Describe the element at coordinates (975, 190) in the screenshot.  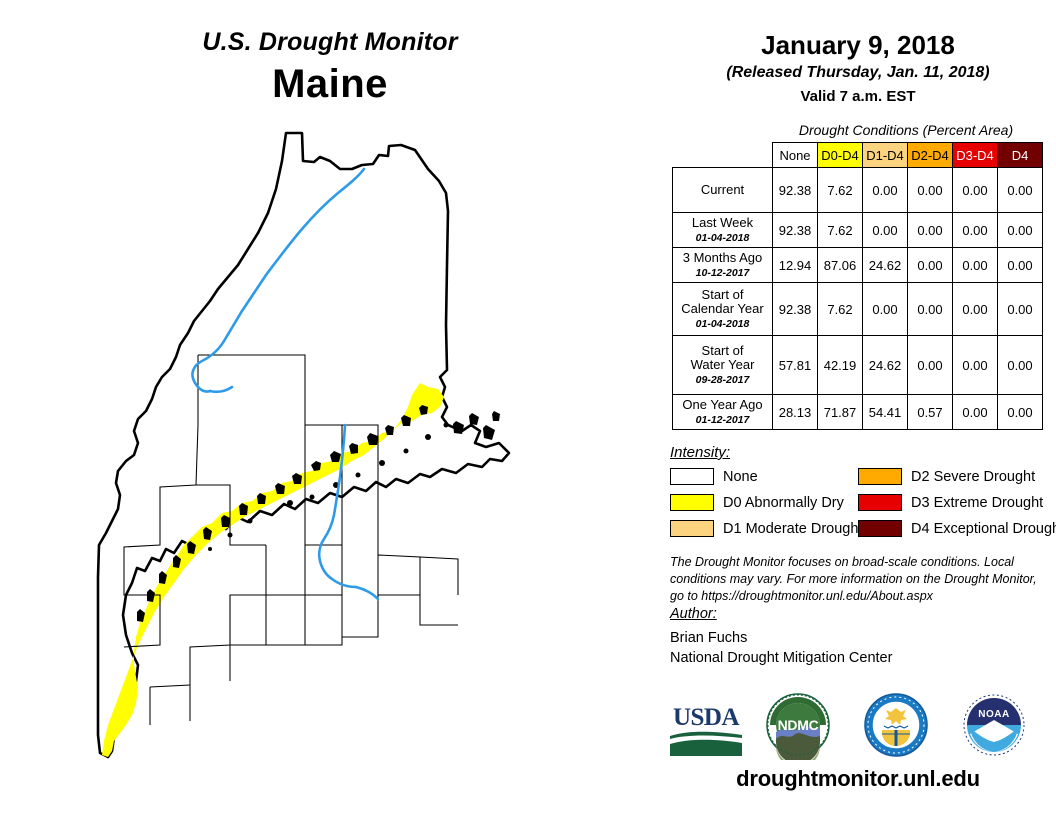
I see `cell-0-4: 0.00` at that location.